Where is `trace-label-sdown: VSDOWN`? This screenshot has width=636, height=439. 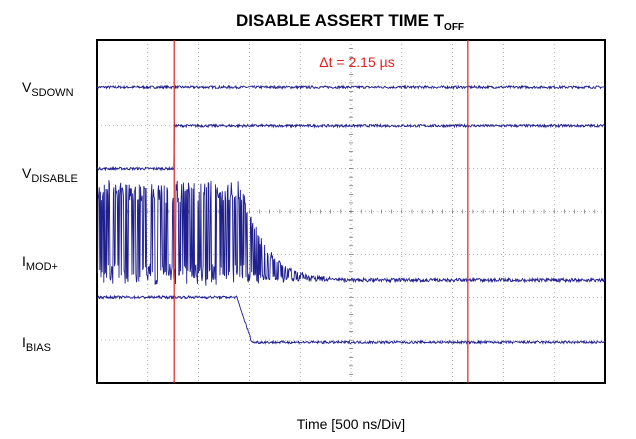 trace-label-sdown: VSDOWN is located at coordinates (48, 89).